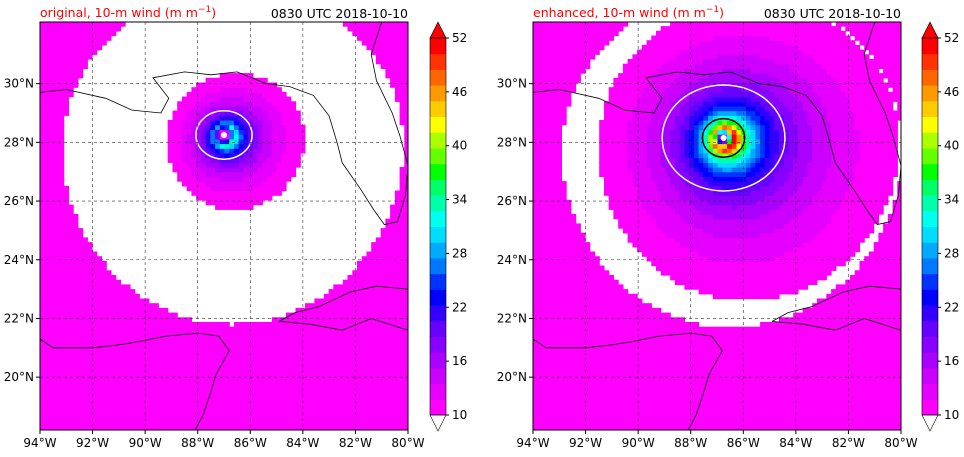 This screenshot has width=964, height=457. What do you see at coordinates (951, 38) in the screenshot?
I see `colorbar-tick-label: 52` at bounding box center [951, 38].